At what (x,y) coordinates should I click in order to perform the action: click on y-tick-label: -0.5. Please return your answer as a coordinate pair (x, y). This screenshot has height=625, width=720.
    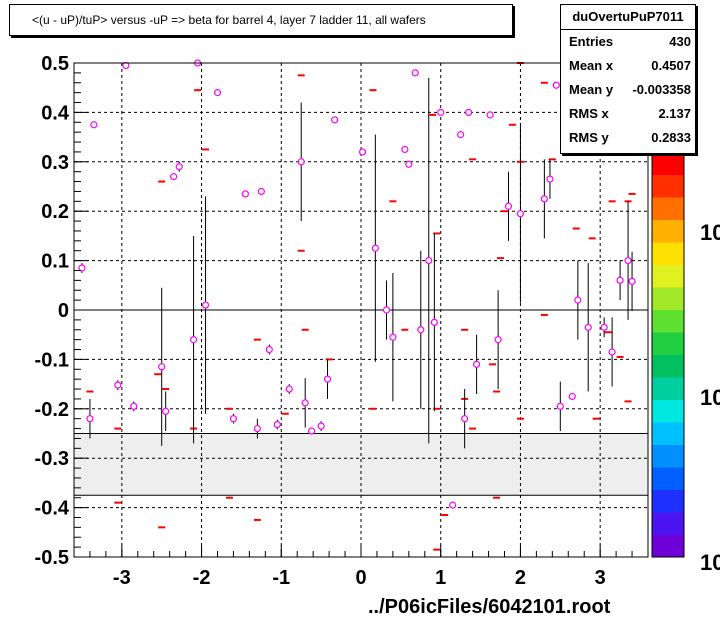
    Looking at the image, I should click on (52, 558).